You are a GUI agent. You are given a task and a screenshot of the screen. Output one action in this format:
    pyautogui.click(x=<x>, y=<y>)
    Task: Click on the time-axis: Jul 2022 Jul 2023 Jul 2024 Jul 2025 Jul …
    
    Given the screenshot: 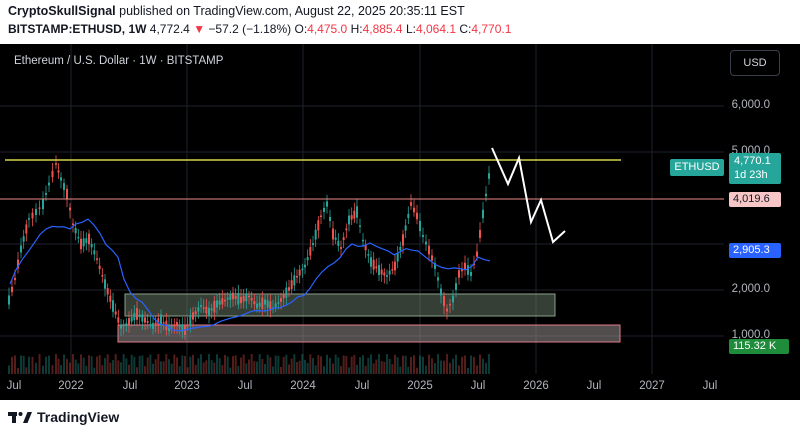 What is the action you would take?
    pyautogui.click(x=400, y=387)
    